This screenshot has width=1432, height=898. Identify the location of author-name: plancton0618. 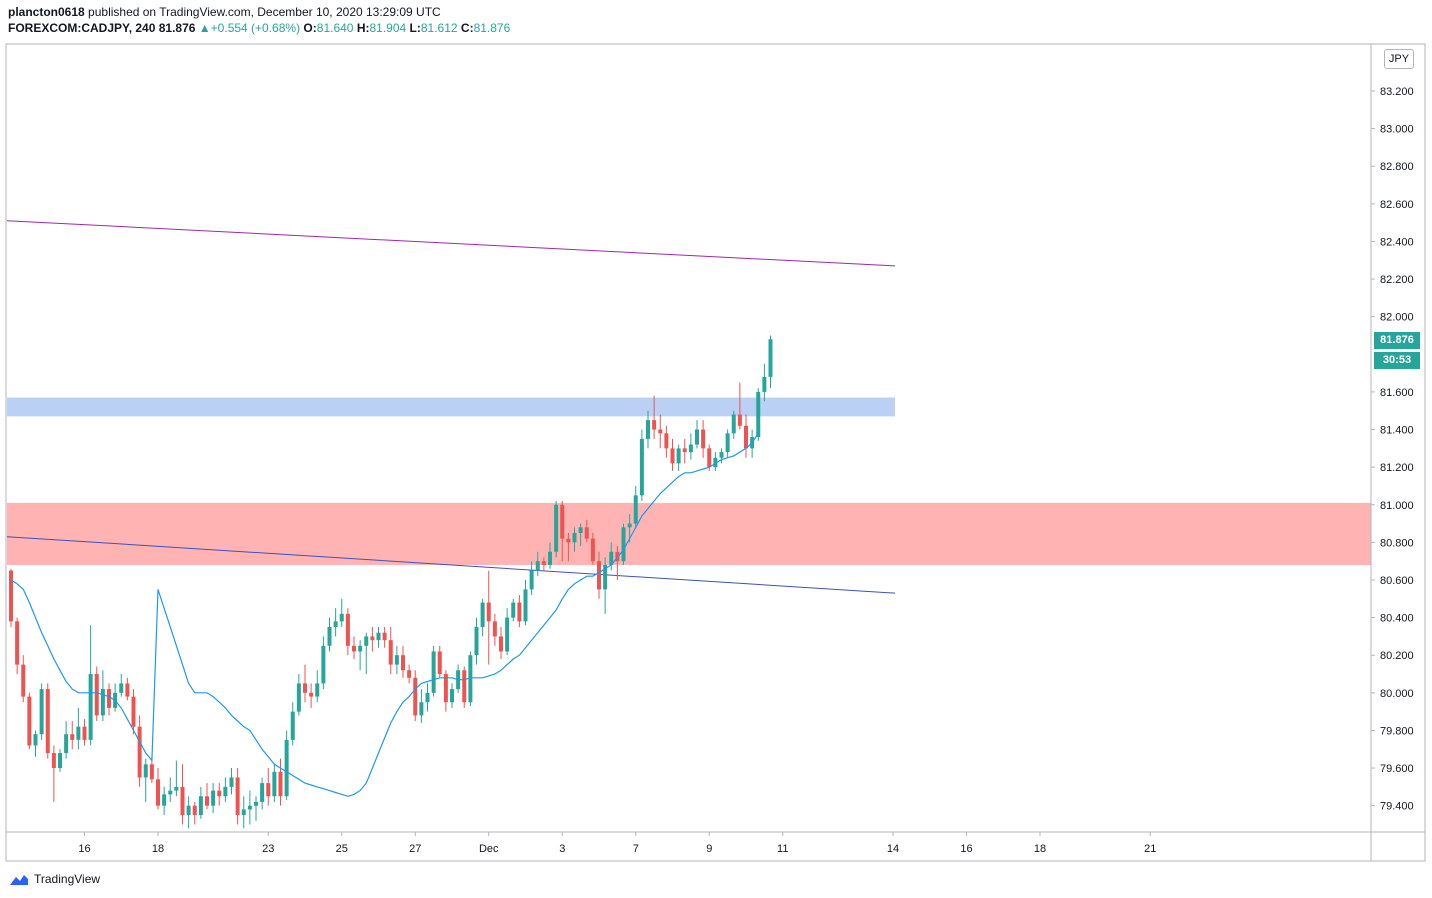
(46, 12).